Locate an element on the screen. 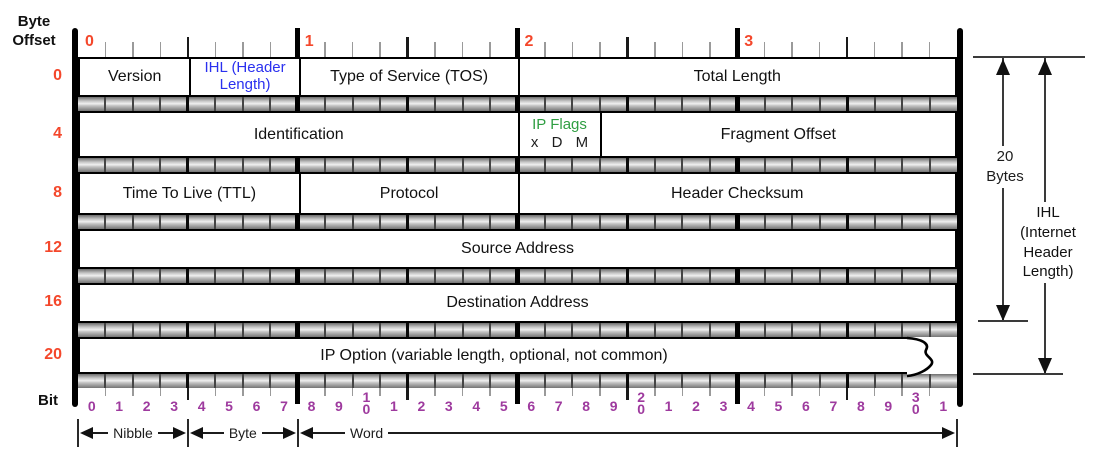 The height and width of the screenshot is (458, 1095). field-cell: Header Checksum is located at coordinates (736, 193).